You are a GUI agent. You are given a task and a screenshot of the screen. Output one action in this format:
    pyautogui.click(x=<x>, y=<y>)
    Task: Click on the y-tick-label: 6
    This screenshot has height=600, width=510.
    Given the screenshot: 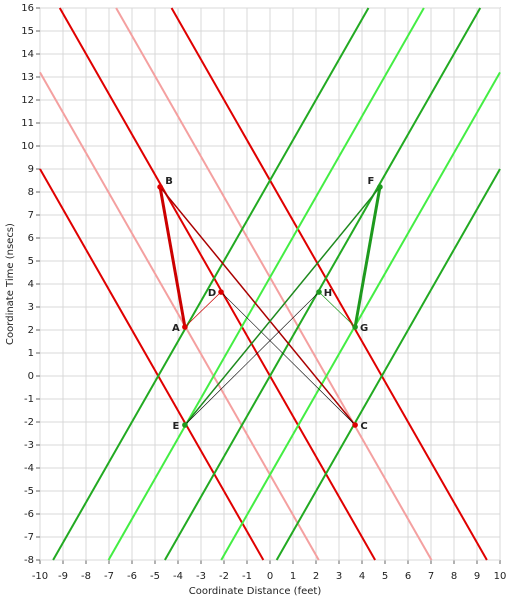 What is the action you would take?
    pyautogui.click(x=31, y=238)
    